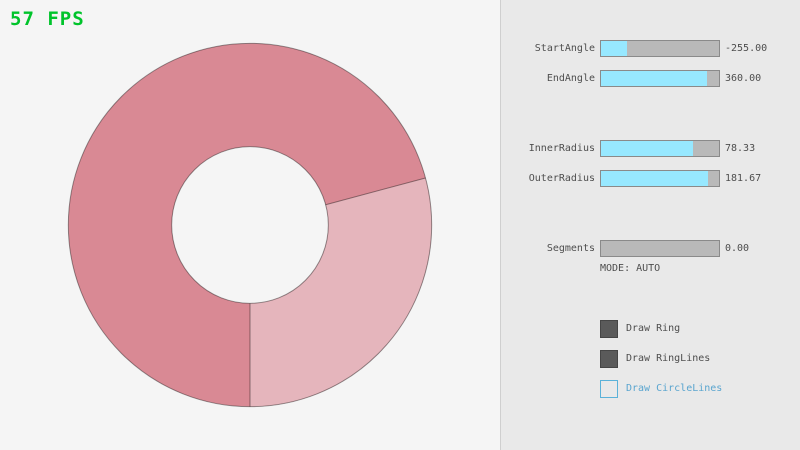 This screenshot has width=800, height=450. What do you see at coordinates (660, 248) in the screenshot?
I see `segments-slider` at bounding box center [660, 248].